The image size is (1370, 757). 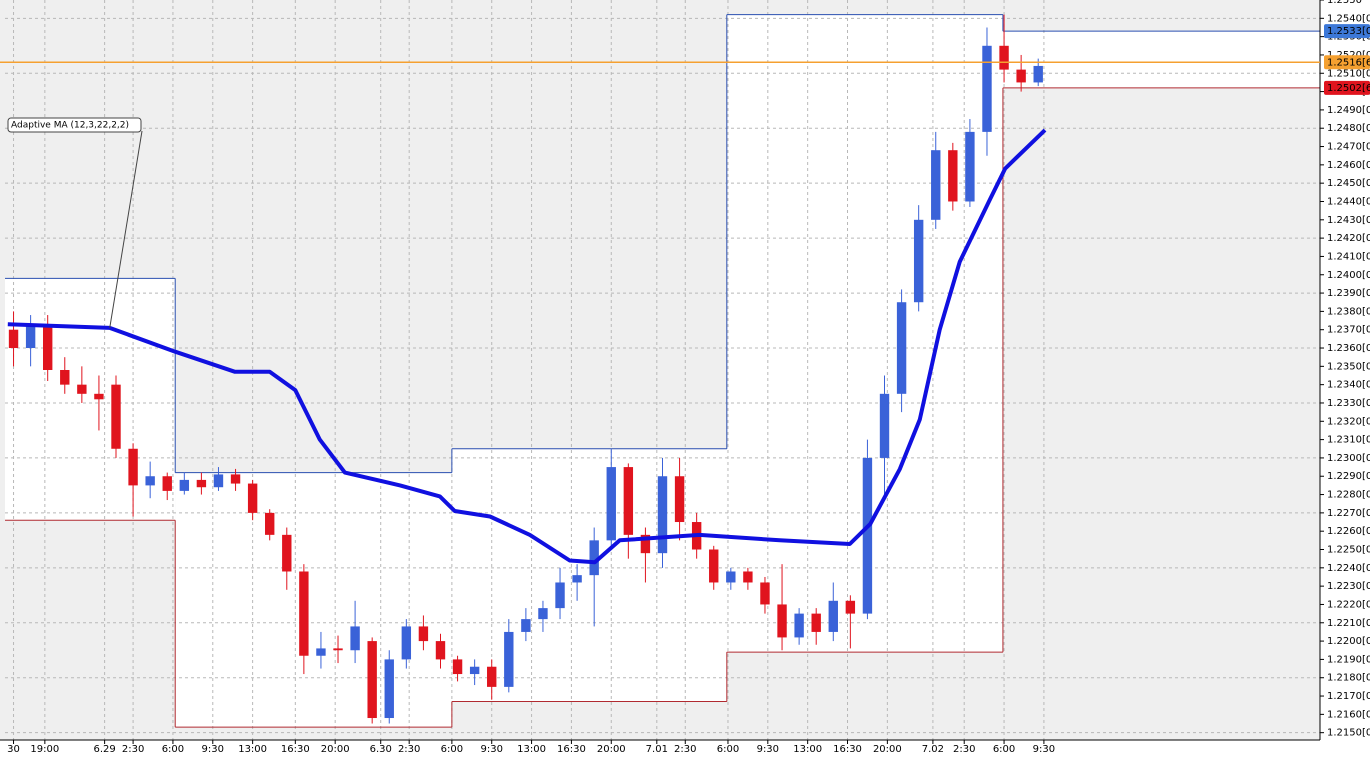 What do you see at coordinates (1348, 623) in the screenshot?
I see `y-tick-label: 1.2210[0` at bounding box center [1348, 623].